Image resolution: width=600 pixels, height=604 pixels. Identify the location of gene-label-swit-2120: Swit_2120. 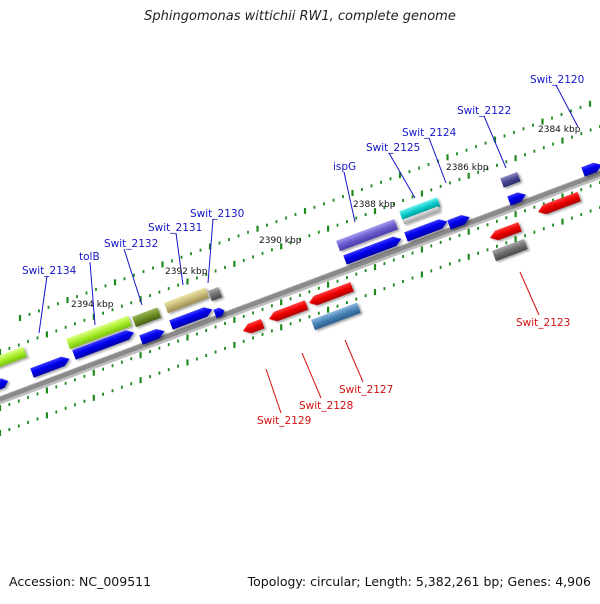
(557, 80).